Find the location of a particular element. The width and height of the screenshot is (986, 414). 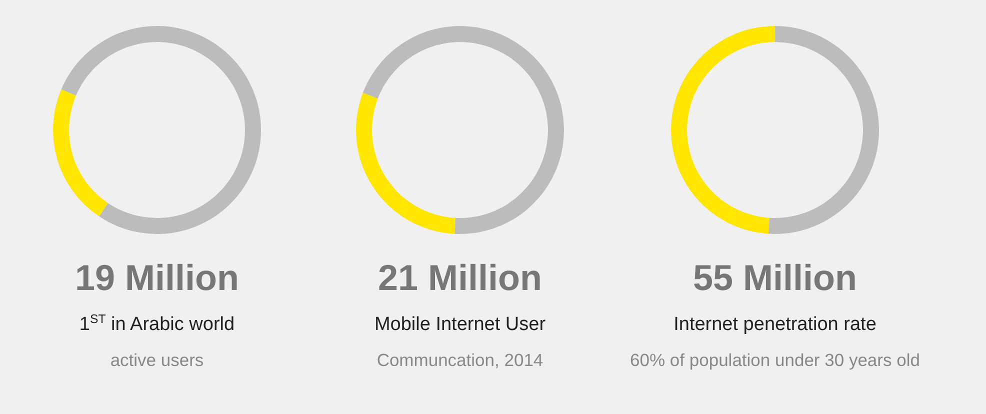

text: 19 Million is located at coordinates (157, 277).